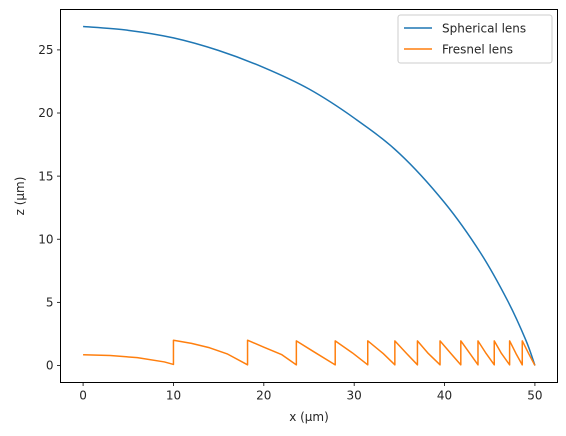 This screenshot has height=436, width=566. Describe the element at coordinates (173, 396) in the screenshot. I see `x-tick-label: 10` at that location.